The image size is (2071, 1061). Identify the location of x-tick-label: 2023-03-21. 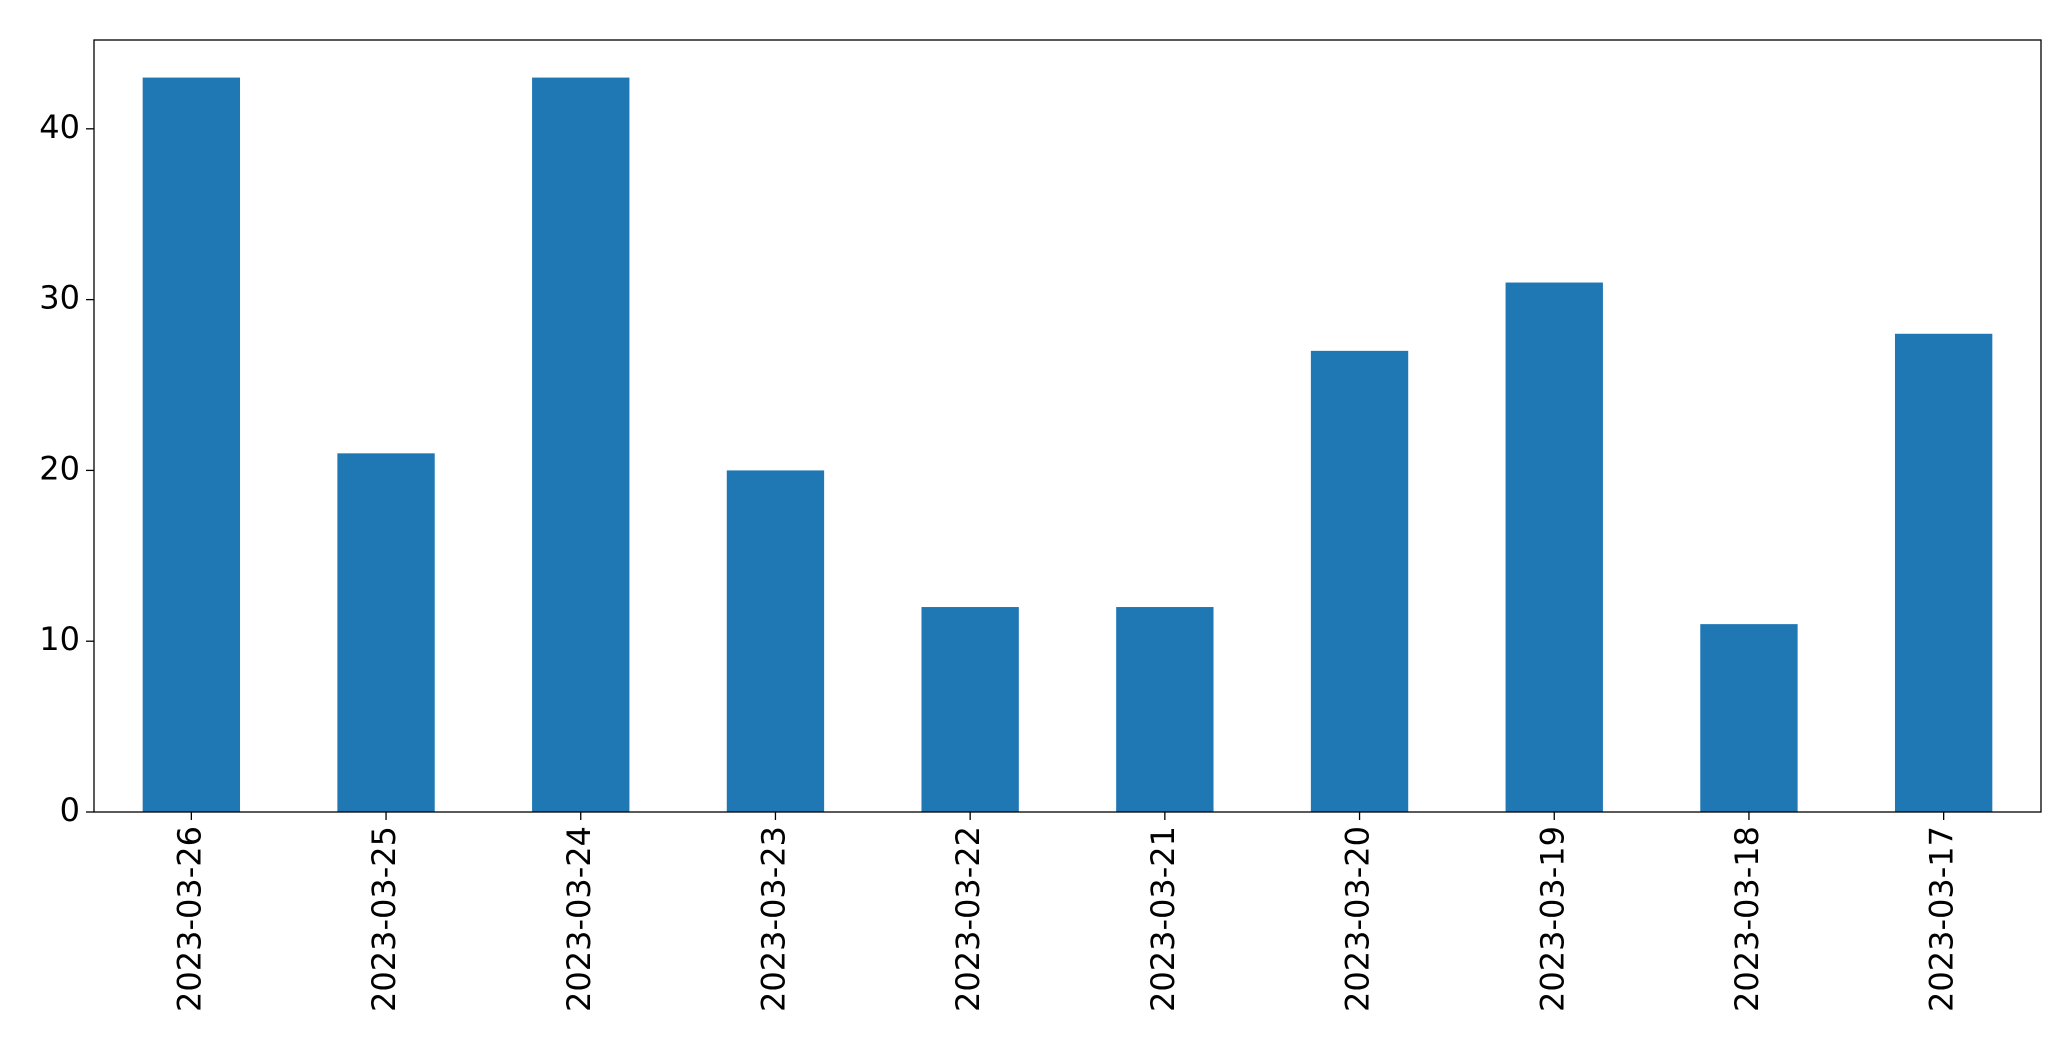
(1163, 919).